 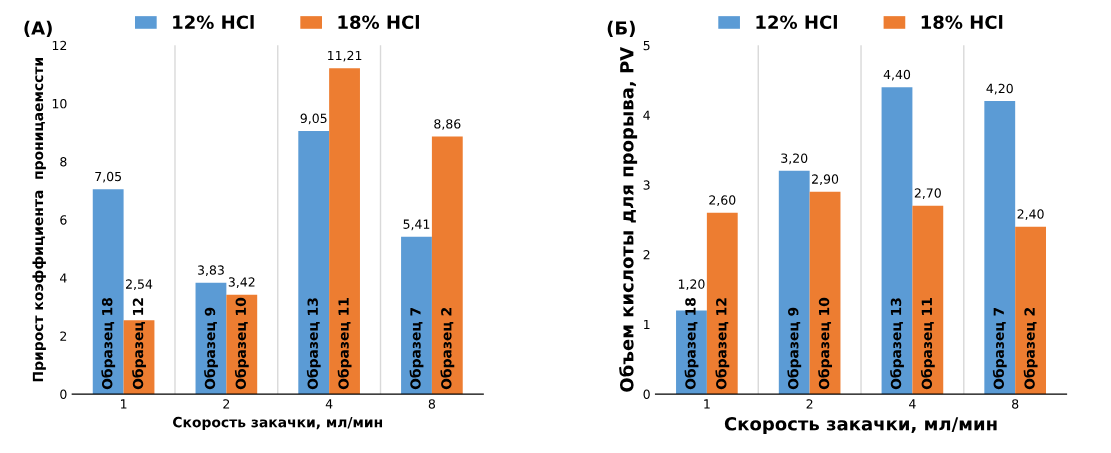 I want to click on data-label: 8,86, so click(x=447, y=124).